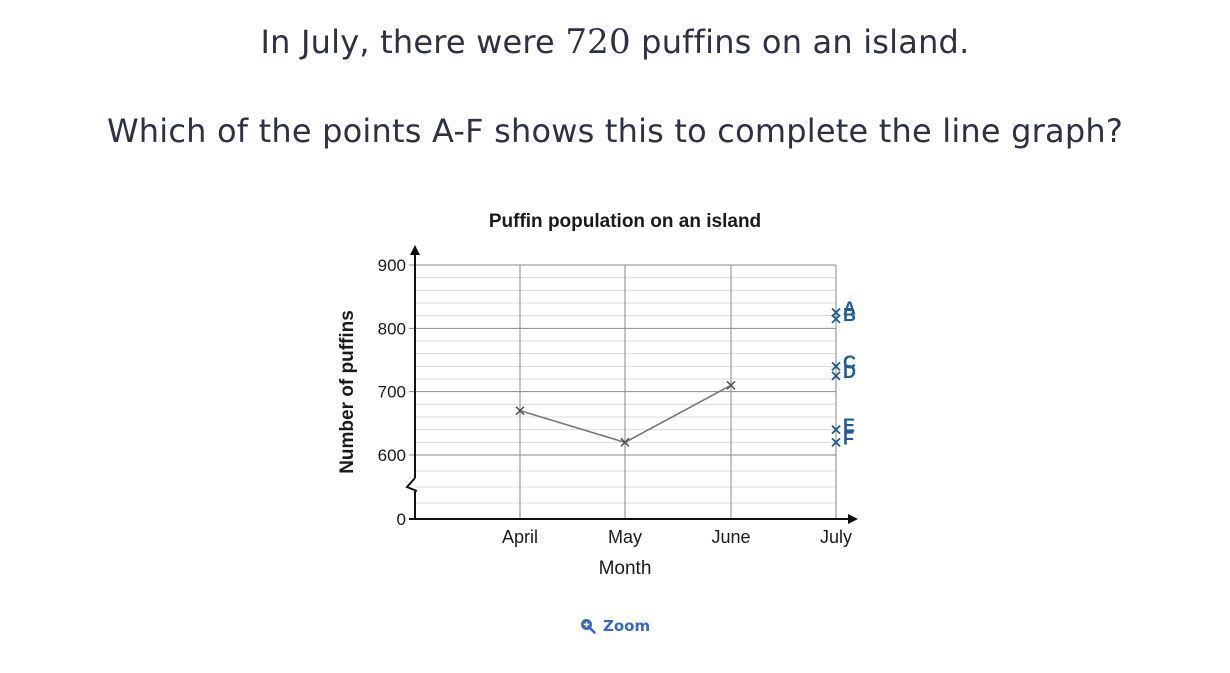 Image resolution: width=1230 pixels, height=673 pixels. I want to click on y-tick-label: 900, so click(392, 265).